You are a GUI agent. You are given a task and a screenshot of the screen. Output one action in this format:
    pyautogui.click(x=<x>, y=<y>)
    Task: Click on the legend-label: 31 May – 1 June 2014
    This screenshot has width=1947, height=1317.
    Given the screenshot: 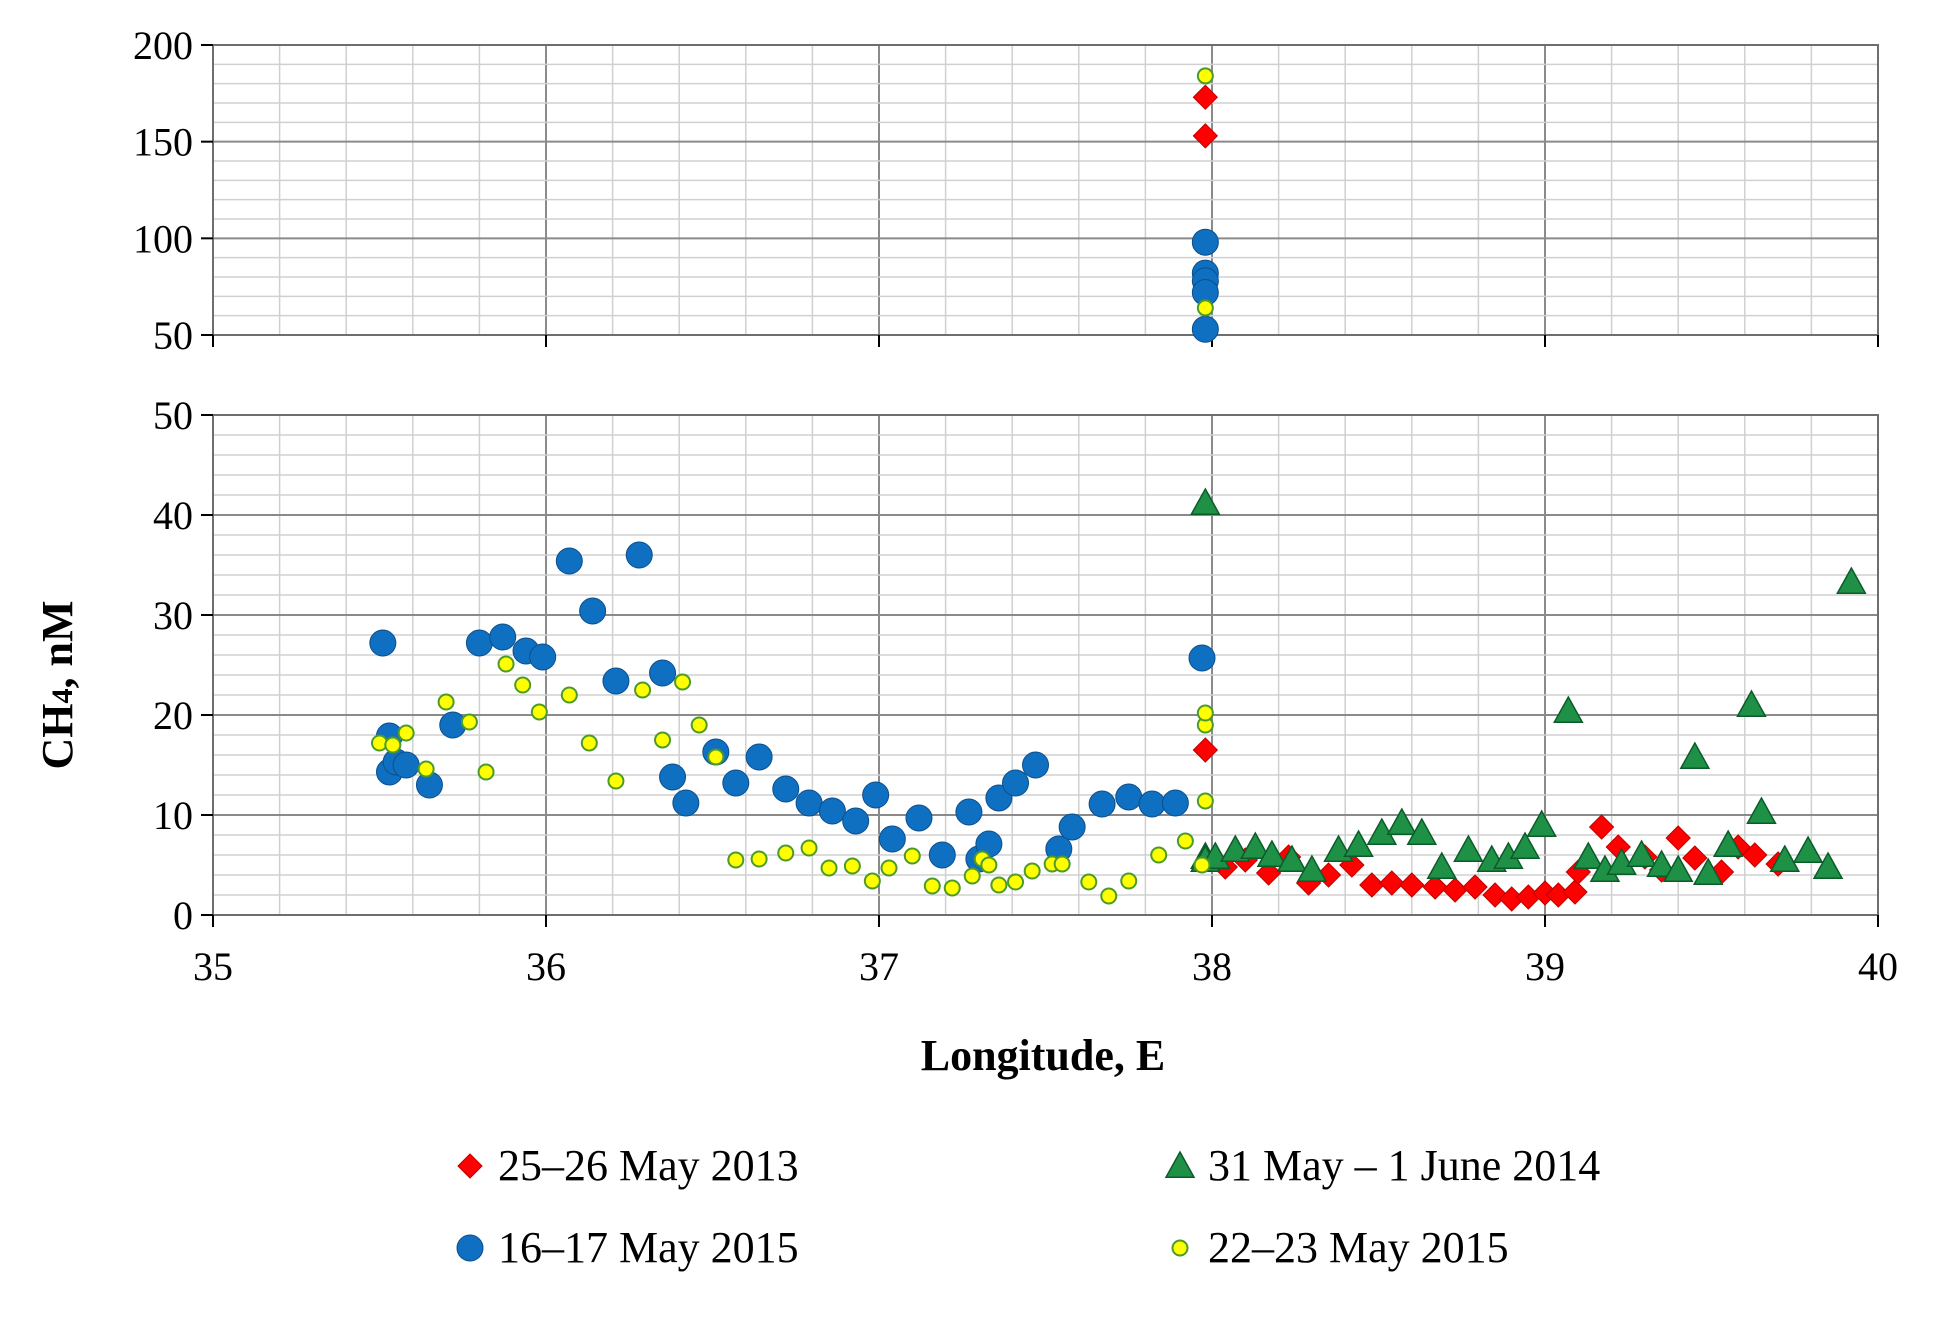 What is the action you would take?
    pyautogui.click(x=1404, y=1165)
    